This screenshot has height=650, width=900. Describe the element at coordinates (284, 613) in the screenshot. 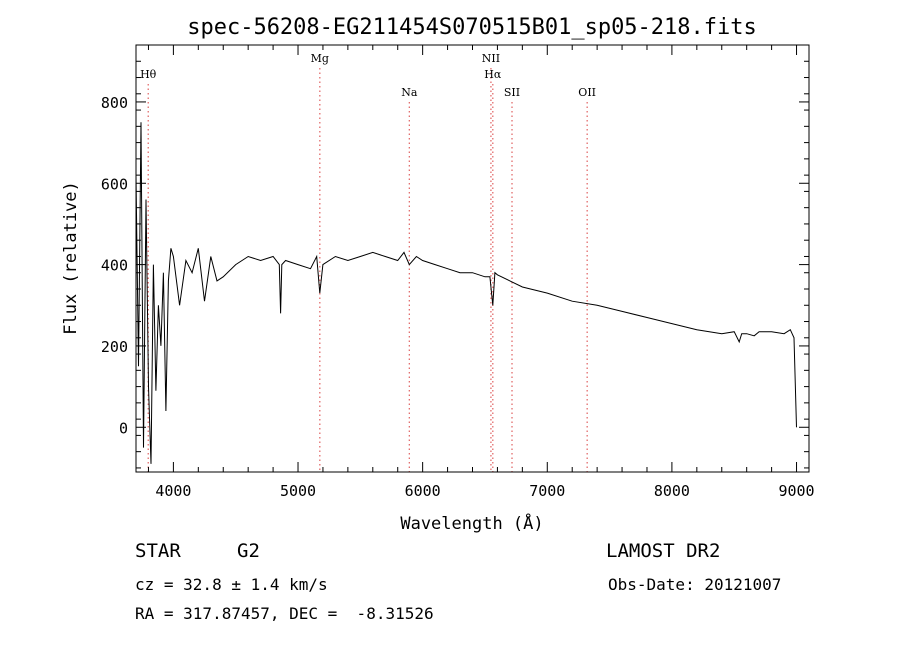

I see `coordinates: RA = 317.87457, DEC = -8.31526` at that location.